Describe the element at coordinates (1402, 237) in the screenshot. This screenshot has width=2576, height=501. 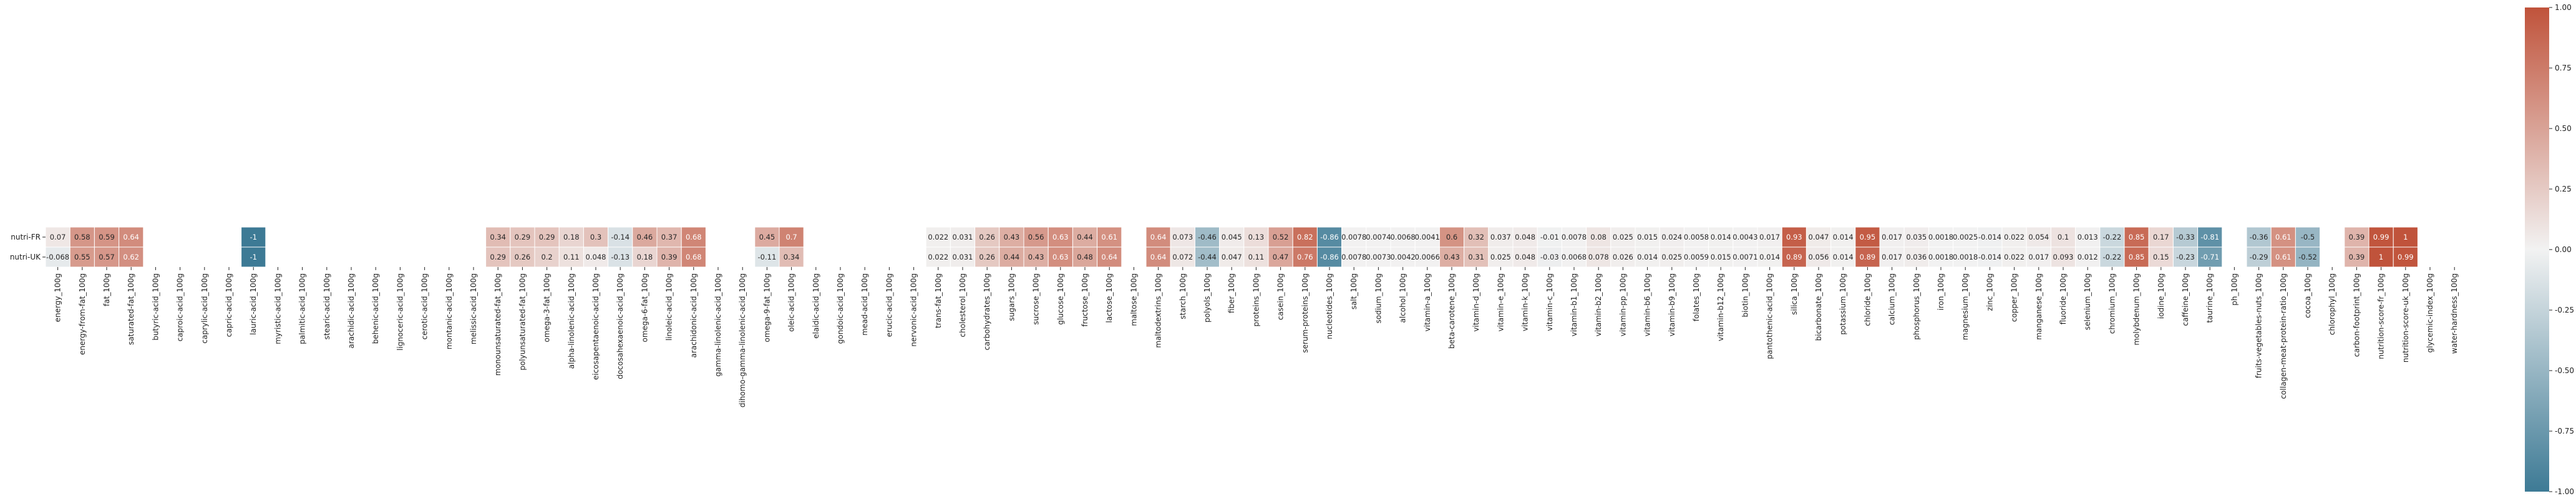
I see `cell-value-label: 0.0068` at that location.